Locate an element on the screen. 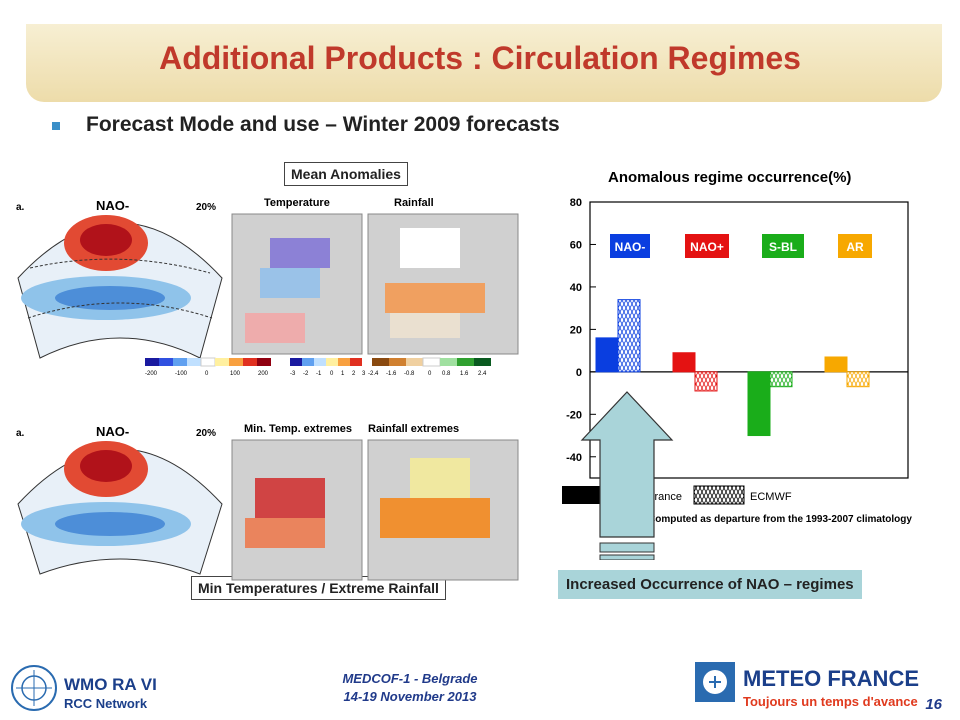 The height and width of the screenshot is (720, 960). chart-title: Anomalous regime occurrence(%) is located at coordinates (729, 177).